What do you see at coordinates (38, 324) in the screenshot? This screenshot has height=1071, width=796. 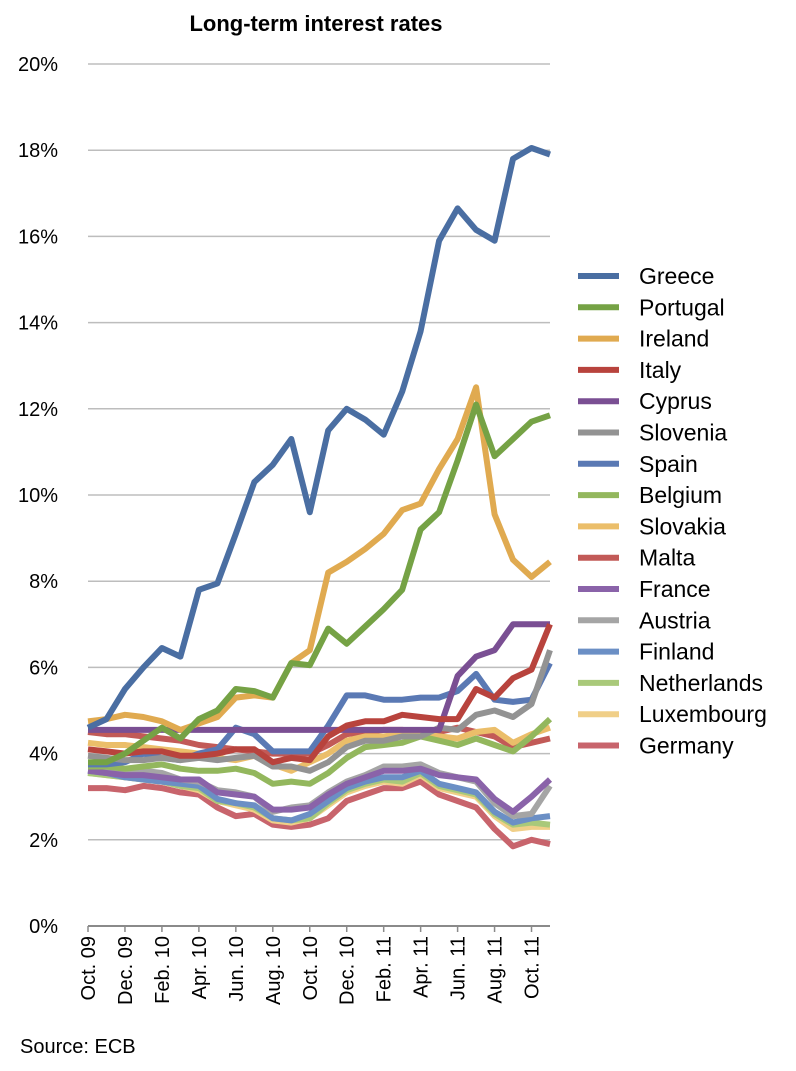 I see `y-tick-label: 14%` at bounding box center [38, 324].